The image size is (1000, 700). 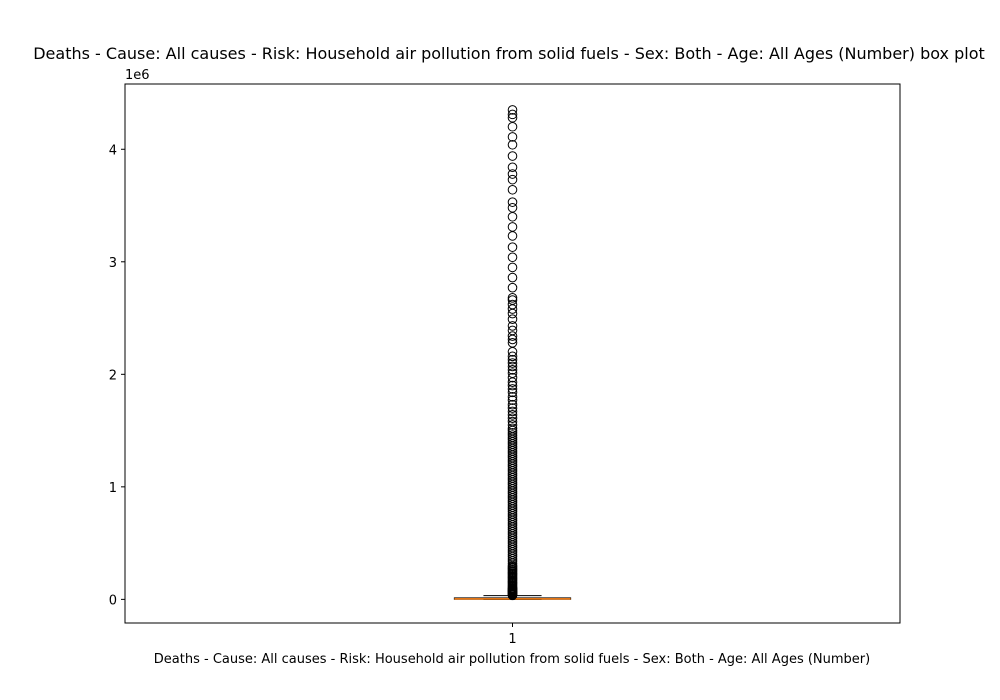 I want to click on x-tick-label-0: 1, so click(x=512, y=639).